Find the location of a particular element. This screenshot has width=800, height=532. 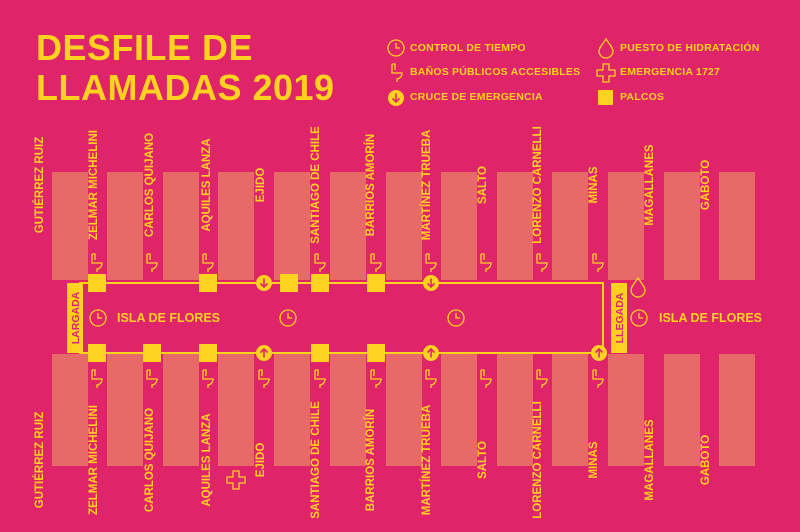

street-label: ZELMAR MICHELINI is located at coordinates (94, 460).